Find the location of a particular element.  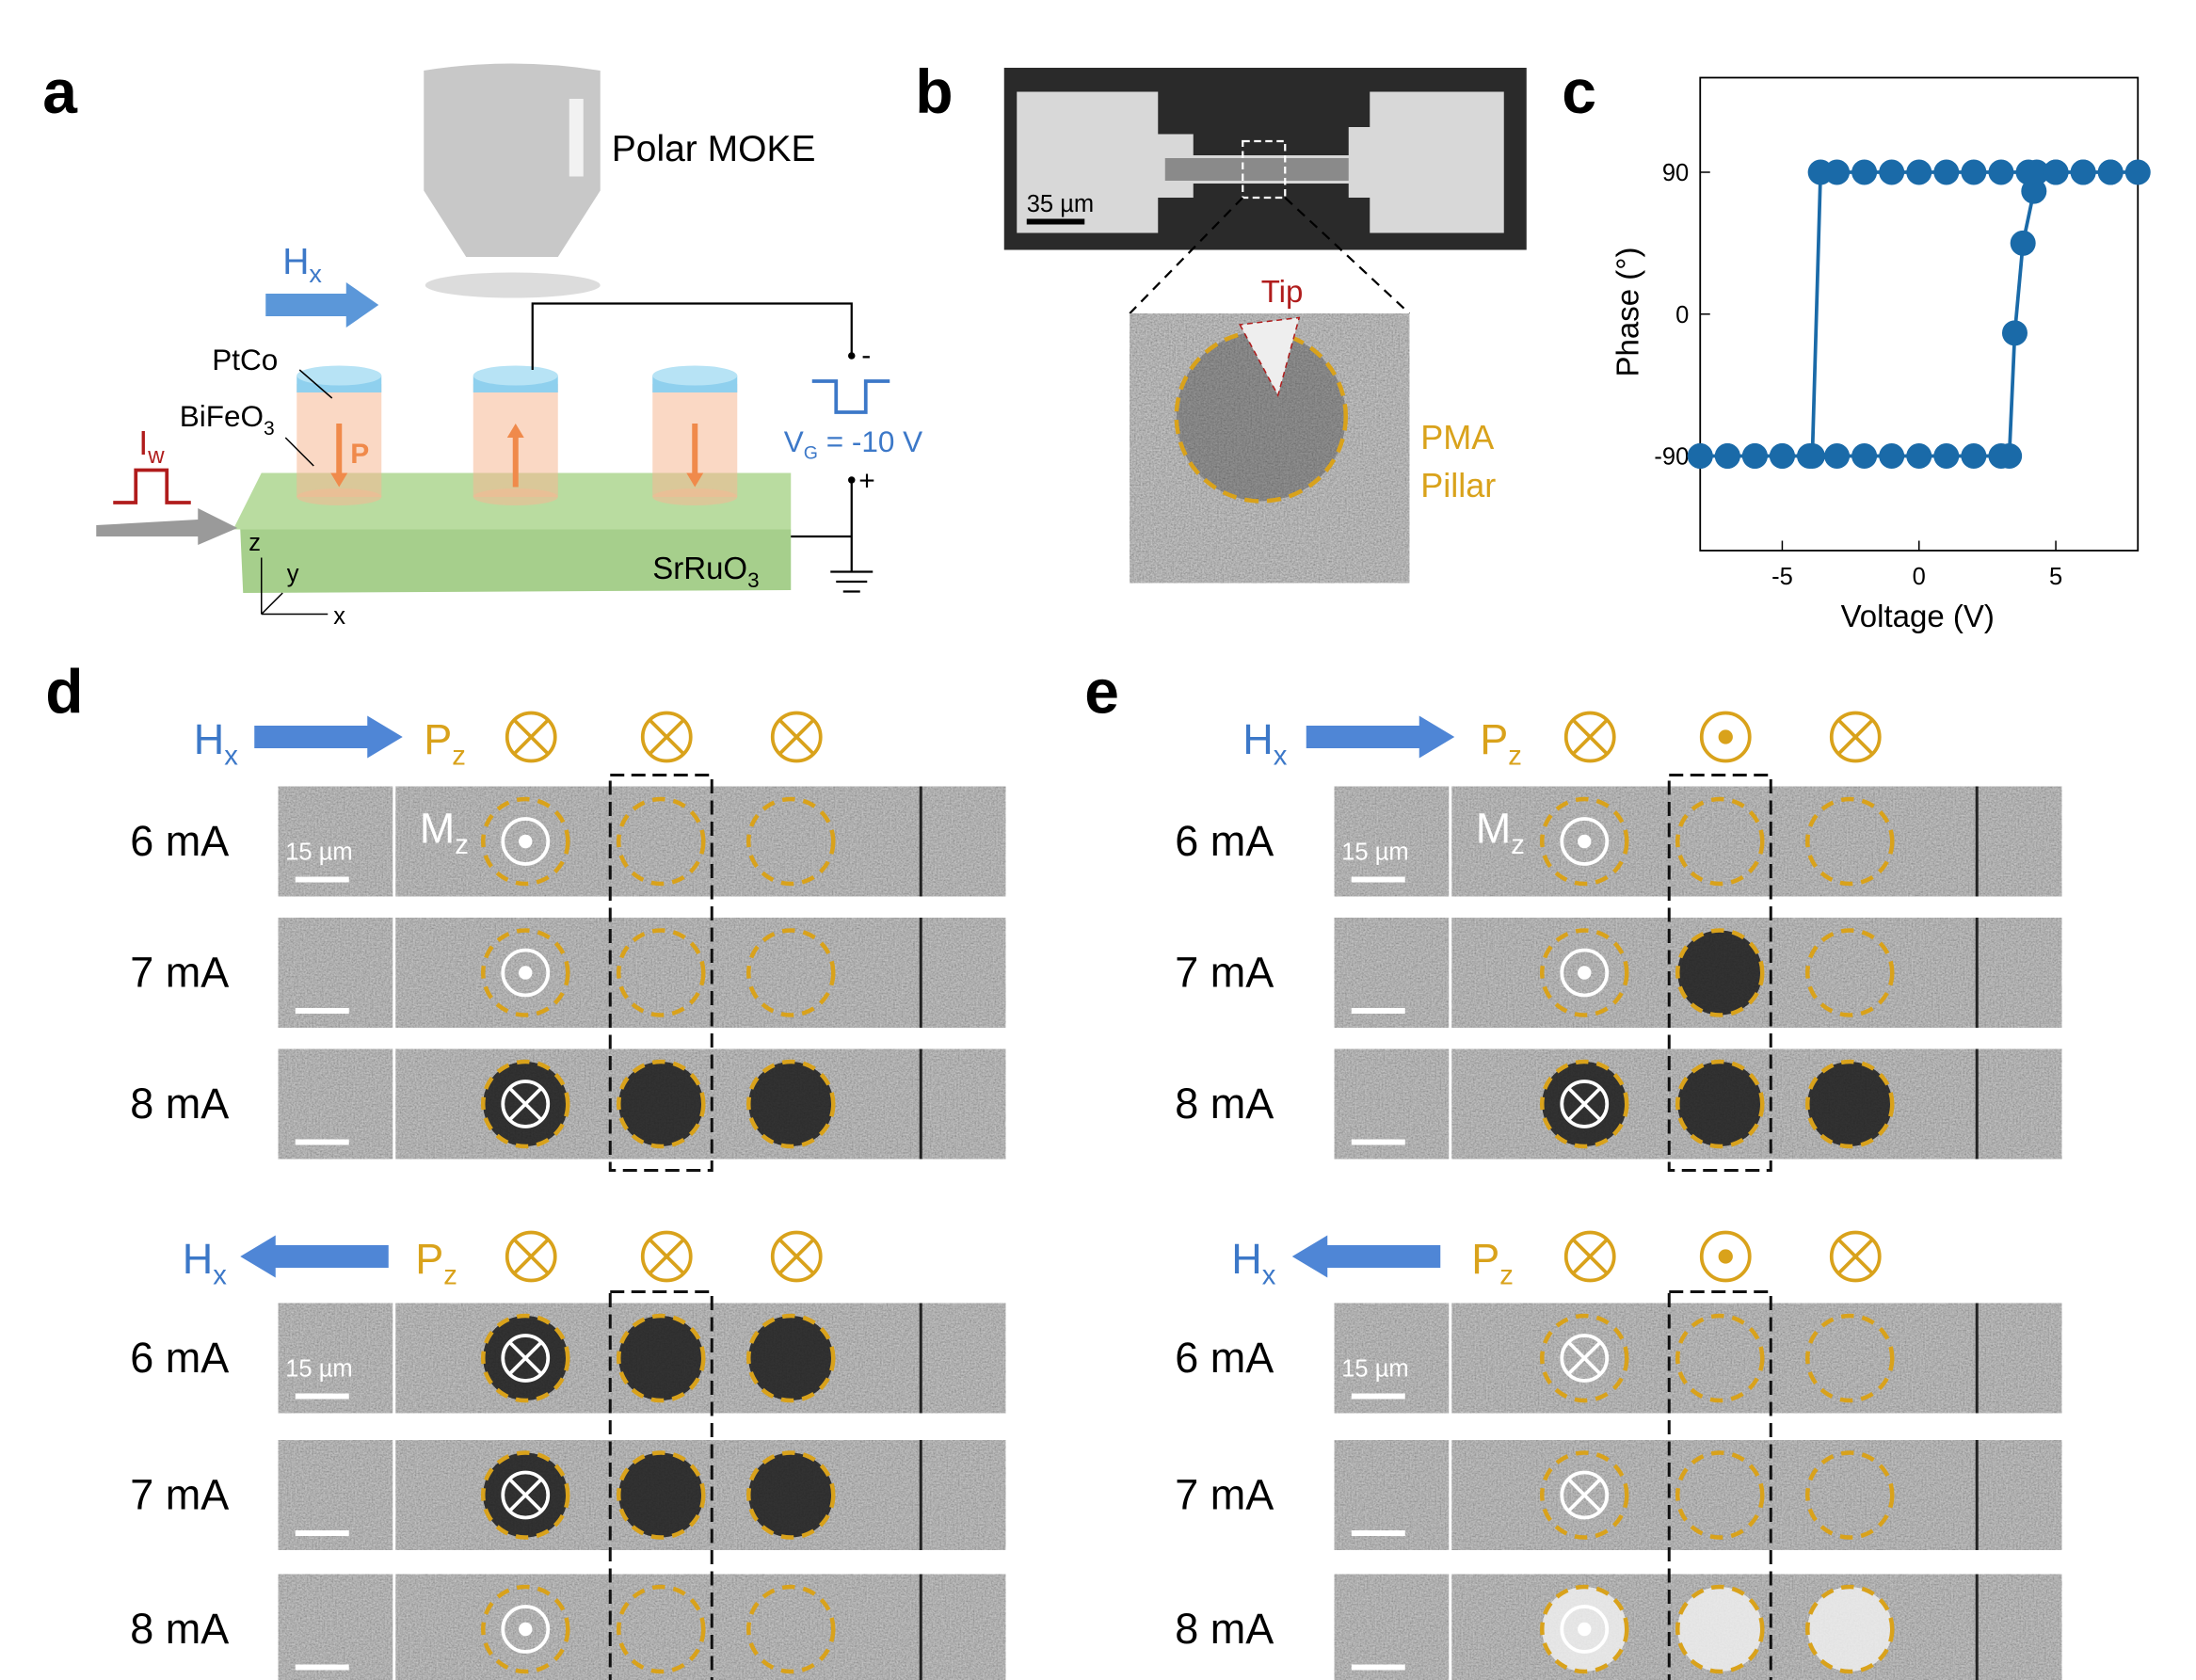

field-label-main: H is located at coordinates (1247, 1259).